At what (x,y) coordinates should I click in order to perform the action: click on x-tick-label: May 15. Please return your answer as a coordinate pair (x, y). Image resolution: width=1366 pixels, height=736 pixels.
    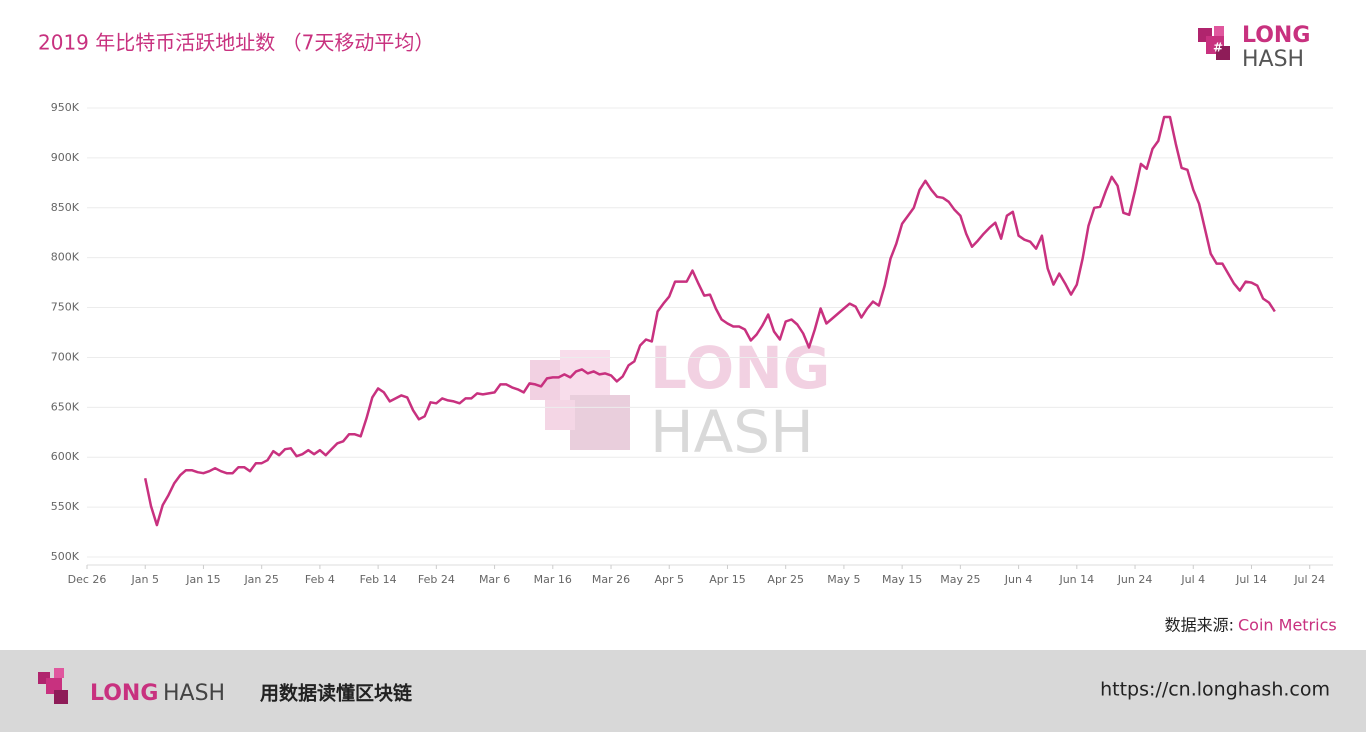
    Looking at the image, I should click on (902, 579).